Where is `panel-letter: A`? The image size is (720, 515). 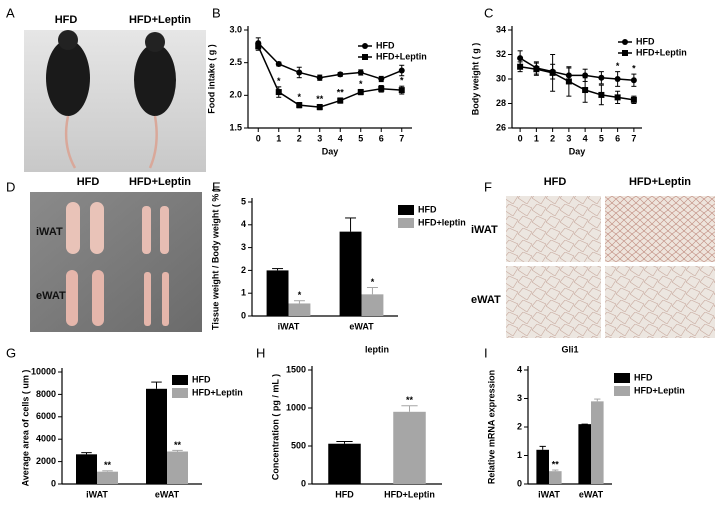
panel-letter: A is located at coordinates (10, 12).